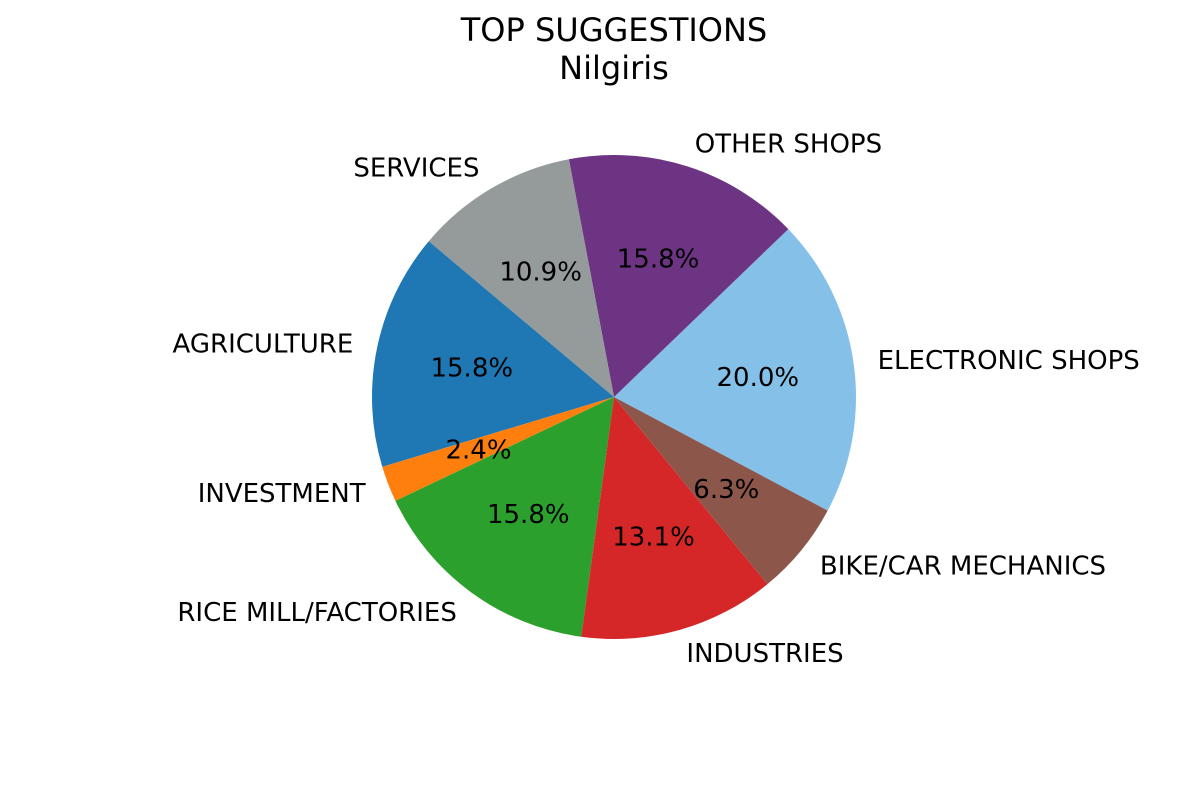 Image resolution: width=1200 pixels, height=804 pixels. Describe the element at coordinates (653, 538) in the screenshot. I see `pie-percent-label-industries: 13.1%` at that location.